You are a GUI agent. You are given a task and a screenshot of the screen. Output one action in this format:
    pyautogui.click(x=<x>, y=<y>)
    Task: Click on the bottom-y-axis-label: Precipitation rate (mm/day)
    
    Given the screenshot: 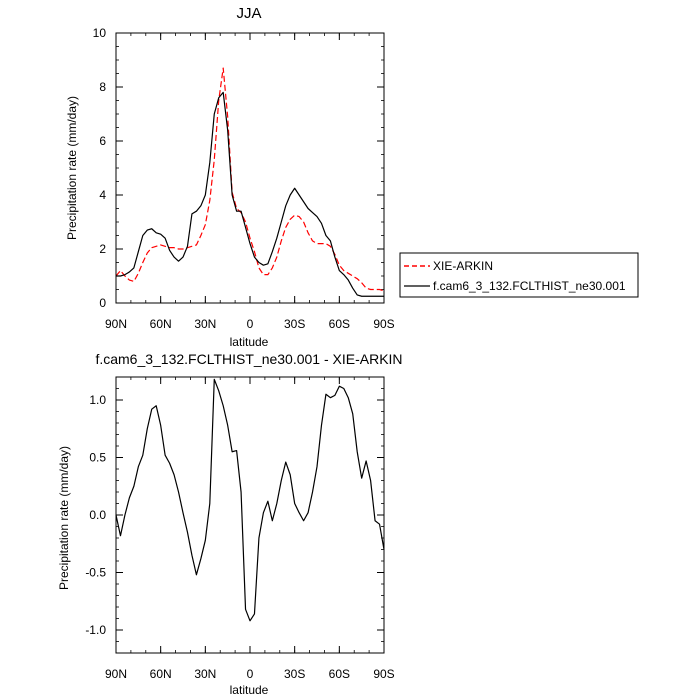 What is the action you would take?
    pyautogui.click(x=64, y=518)
    